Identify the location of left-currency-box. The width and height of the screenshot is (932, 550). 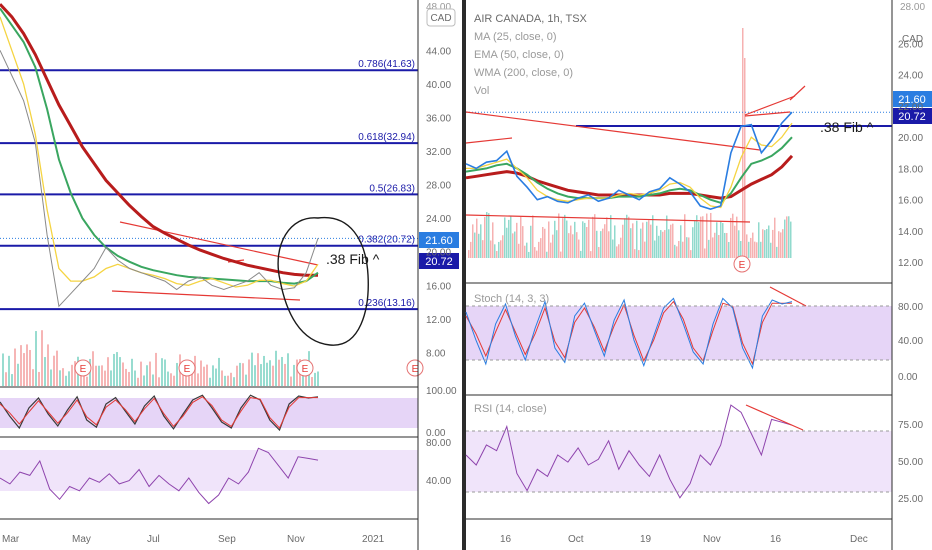
(441, 17).